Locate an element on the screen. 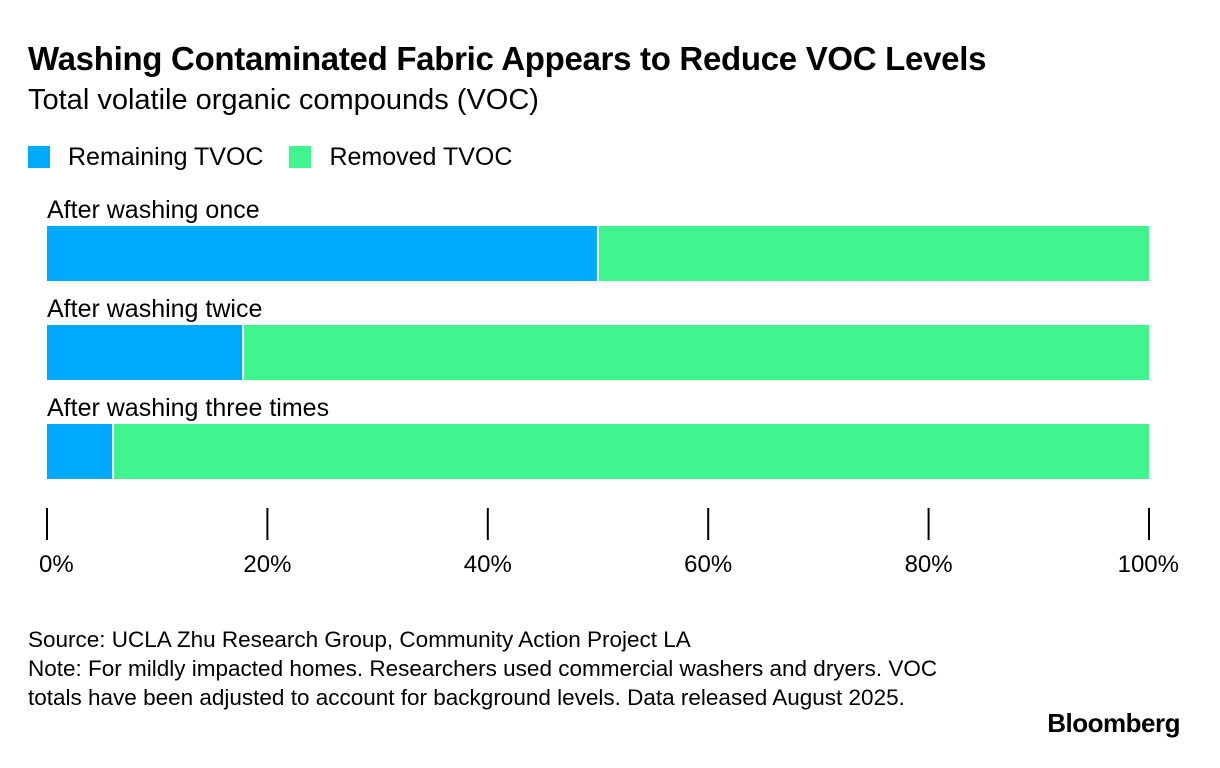  category-label: After washing once is located at coordinates (153, 210).